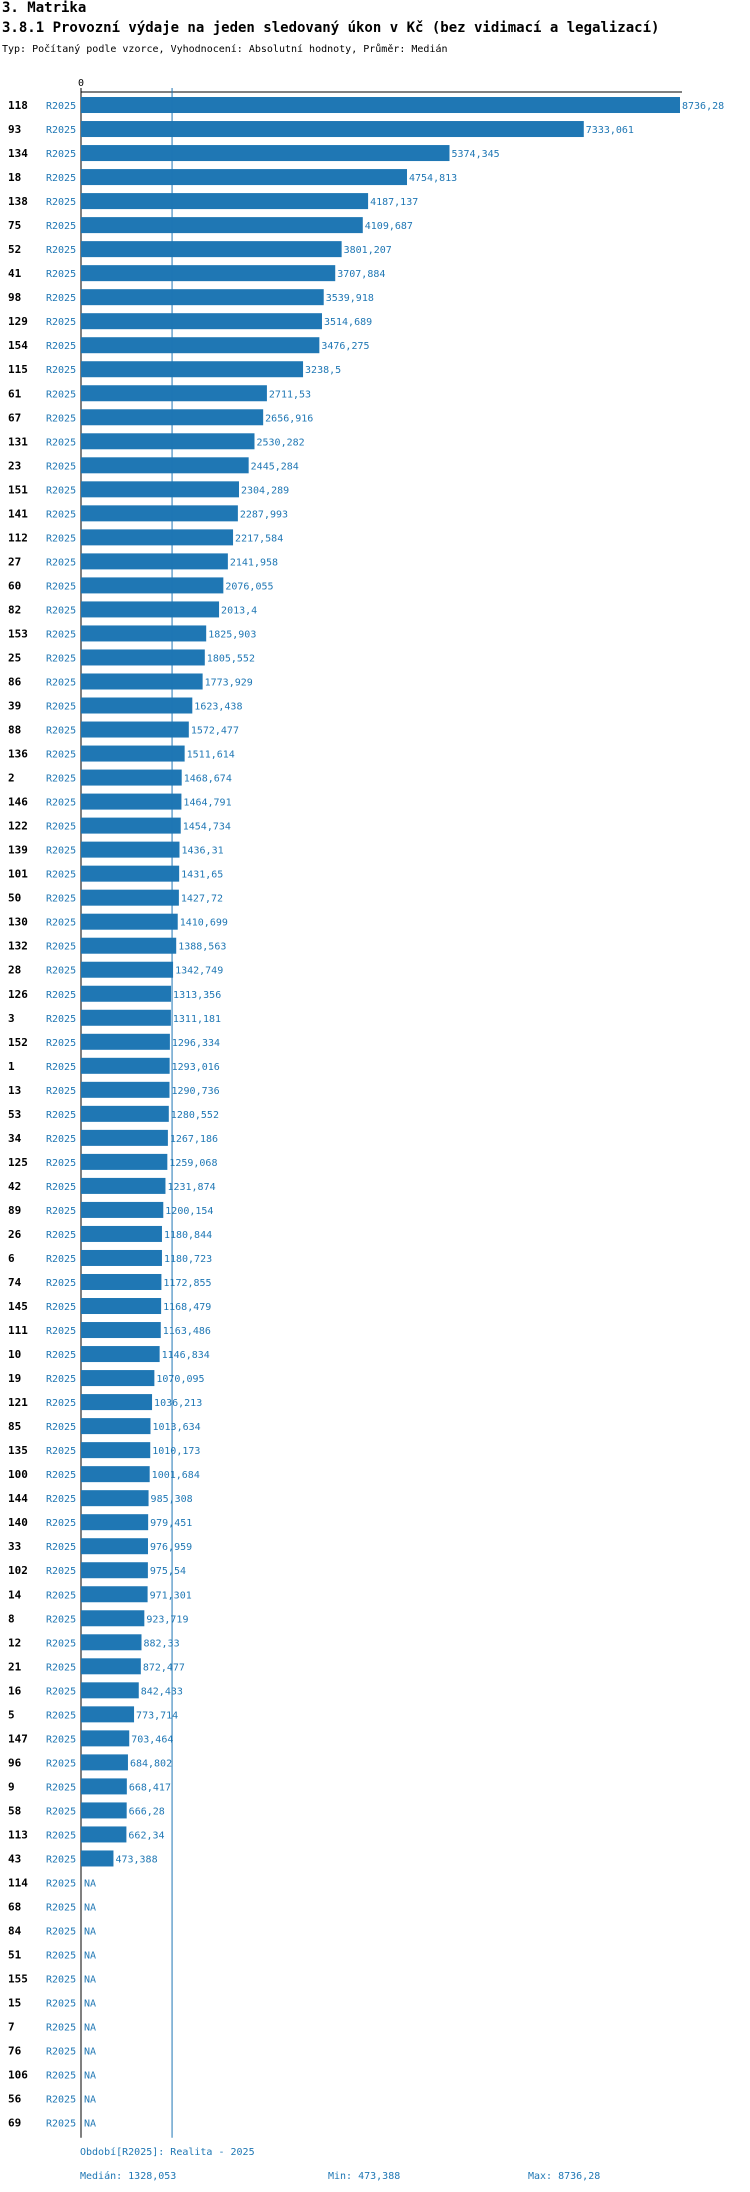 Image resolution: width=750 pixels, height=2192 pixels. I want to click on row-id-label: 8, so click(11, 1618).